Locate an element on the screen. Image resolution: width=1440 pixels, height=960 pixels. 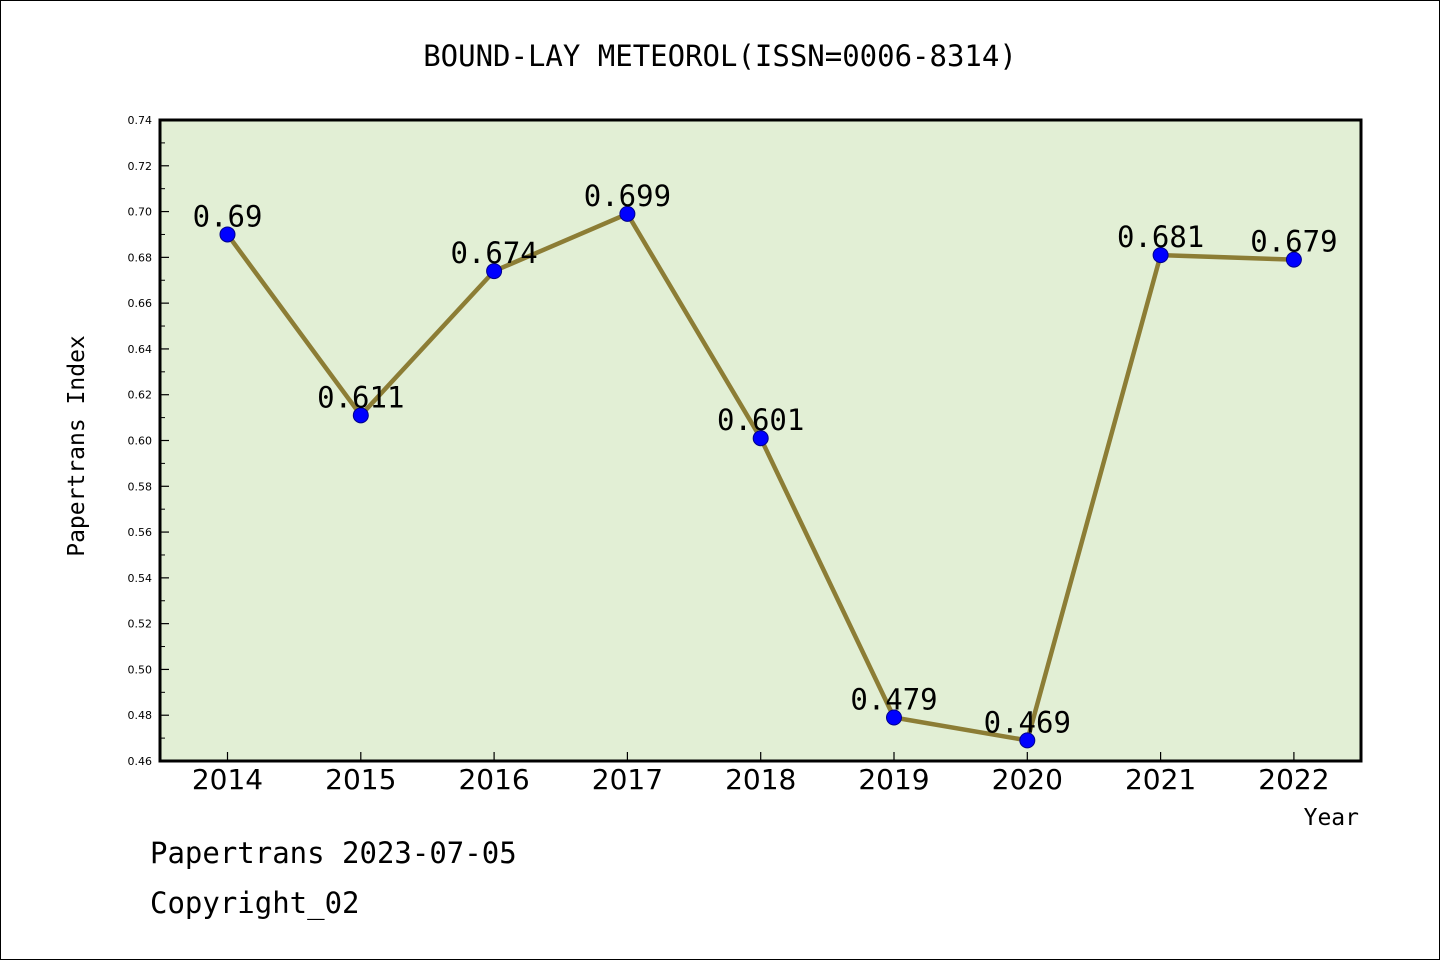
y-tick-label: 0.56 is located at coordinates (140, 532).